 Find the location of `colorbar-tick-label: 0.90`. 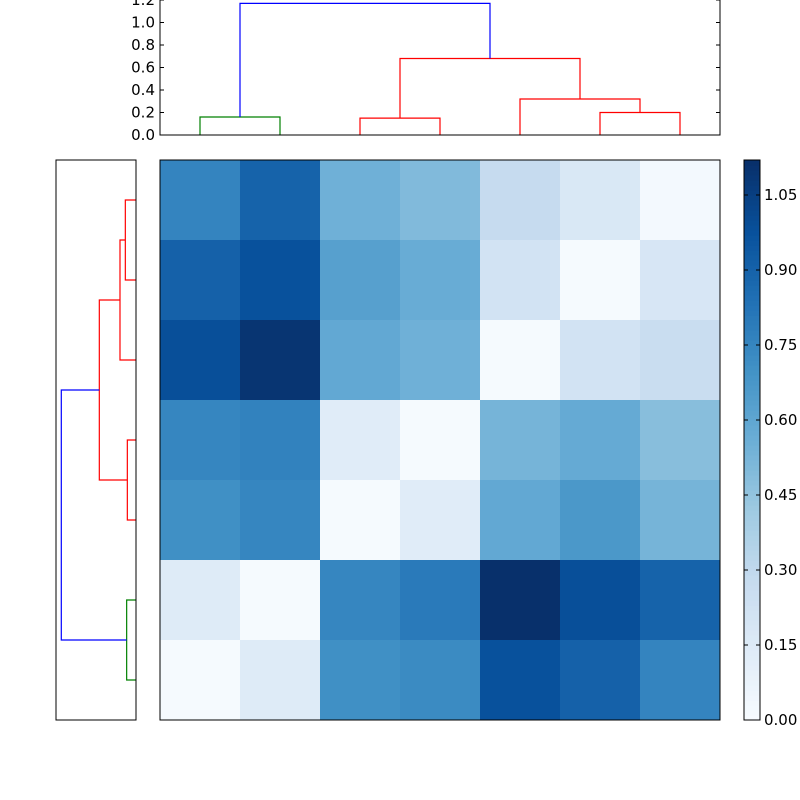

colorbar-tick-label: 0.90 is located at coordinates (780, 270).